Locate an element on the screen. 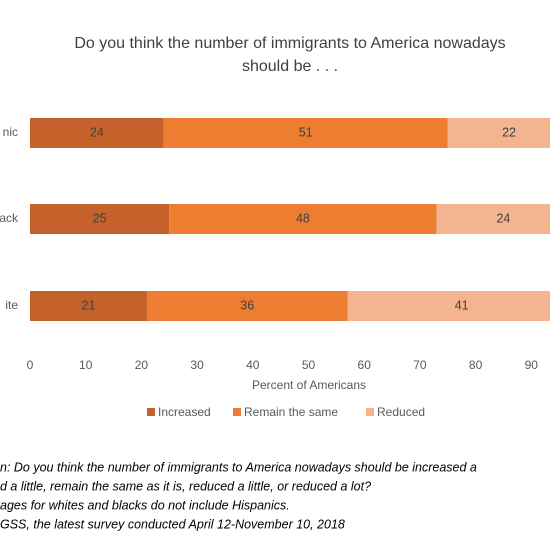  x-tick-label: 60 is located at coordinates (365, 365).